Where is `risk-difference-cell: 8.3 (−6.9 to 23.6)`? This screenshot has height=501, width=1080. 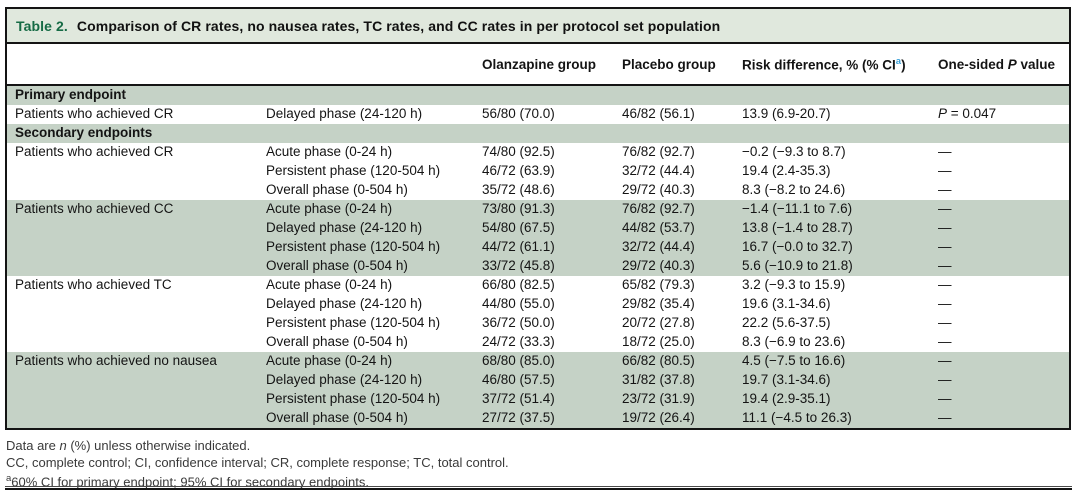
risk-difference-cell: 8.3 (−6.9 to 23.6) is located at coordinates (794, 341).